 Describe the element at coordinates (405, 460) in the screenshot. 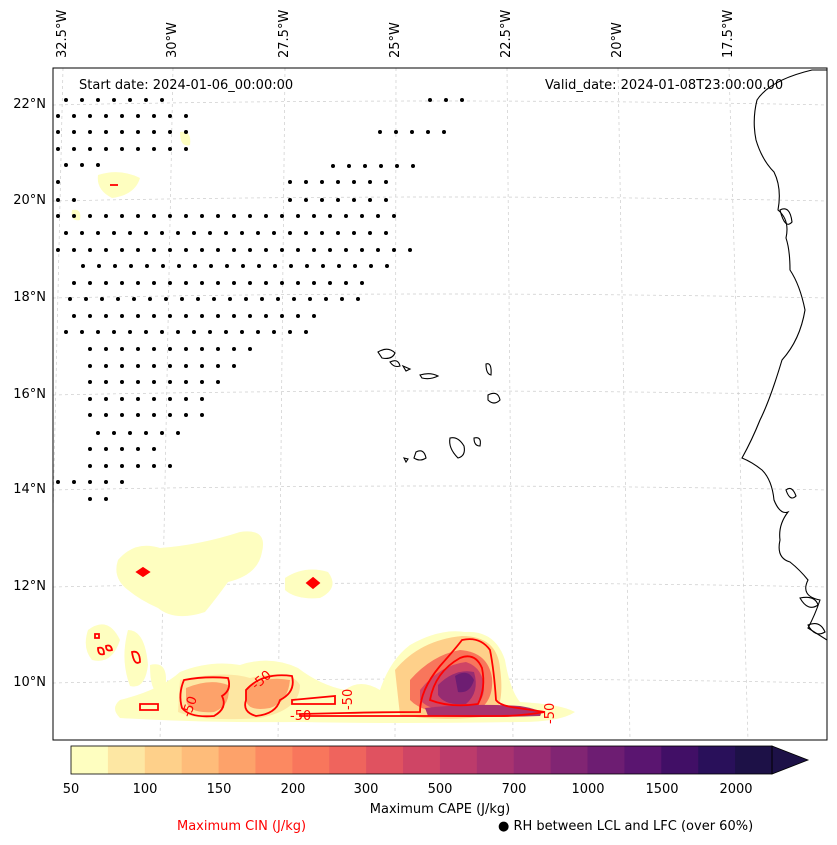

I see `island-brava` at that location.